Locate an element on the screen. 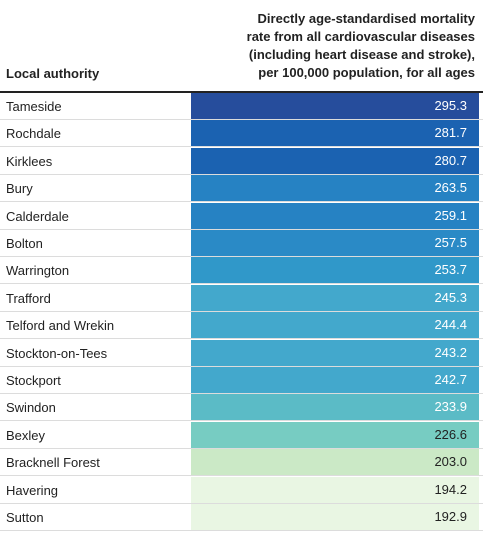 This screenshot has width=483, height=543. rate-cell: 245.3 is located at coordinates (335, 297).